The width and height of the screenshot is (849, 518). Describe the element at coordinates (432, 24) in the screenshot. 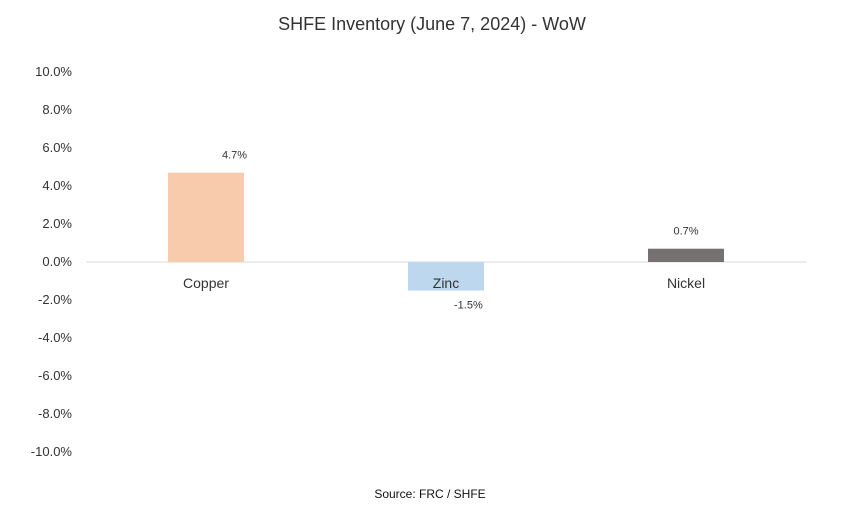

I see `chart-title: SHFE Inventory (June 7, 2024) - WoW` at that location.